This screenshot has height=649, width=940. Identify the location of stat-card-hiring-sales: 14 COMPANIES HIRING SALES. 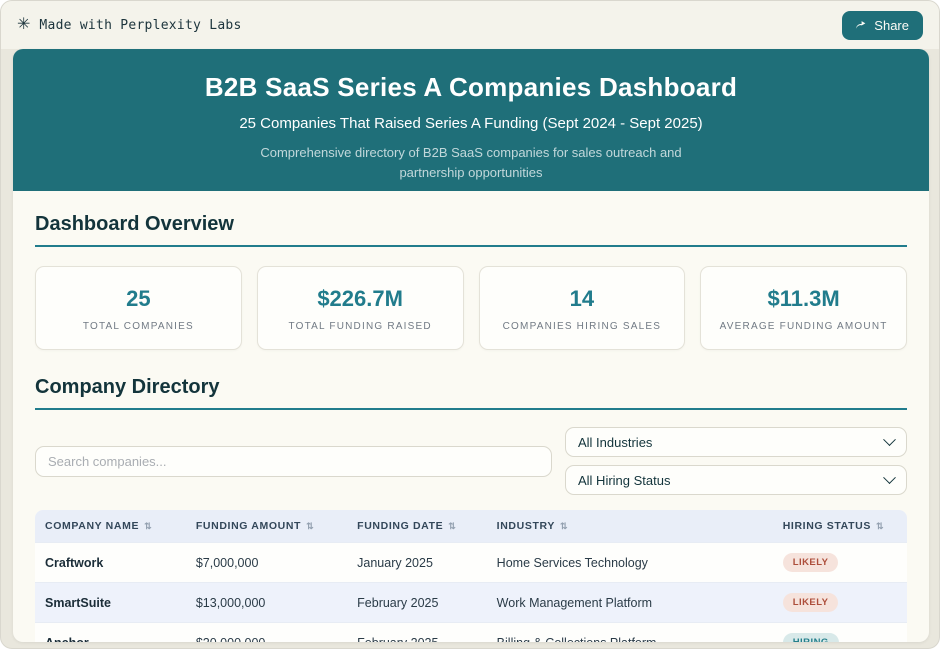
(582, 308).